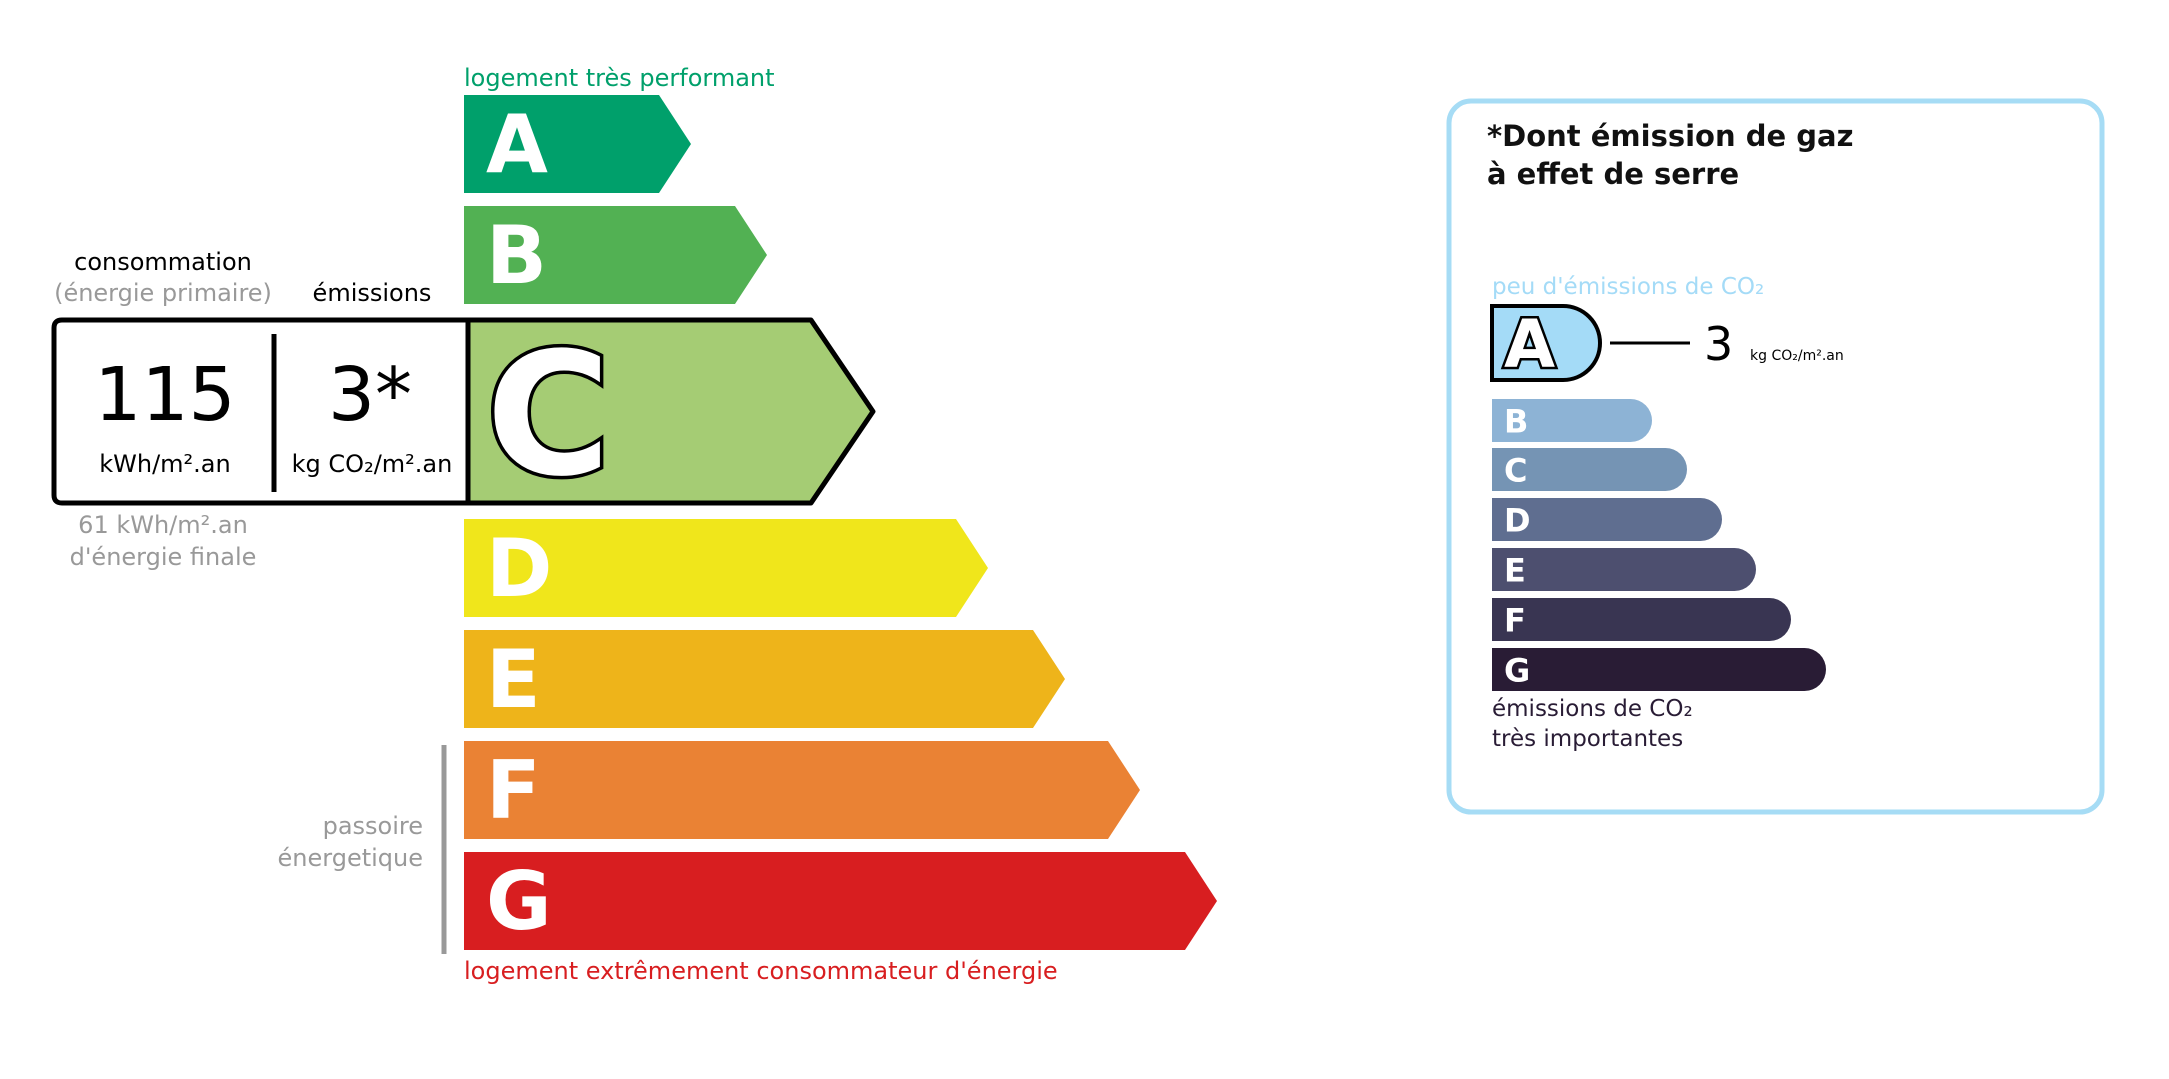 This screenshot has width=2169, height=1079. I want to click on ghg-class-g: G, so click(1659, 669).